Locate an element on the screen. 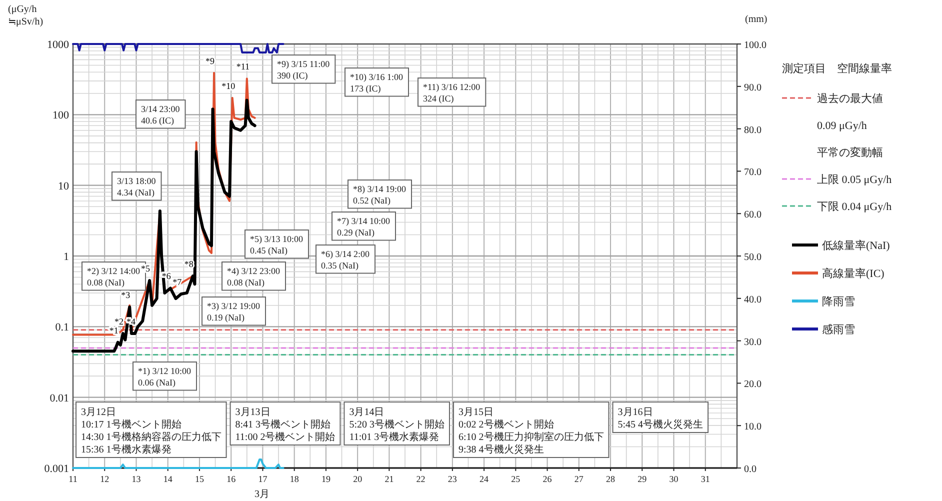 This screenshot has width=942, height=501. text: 平常の変動幅 is located at coordinates (850, 153).